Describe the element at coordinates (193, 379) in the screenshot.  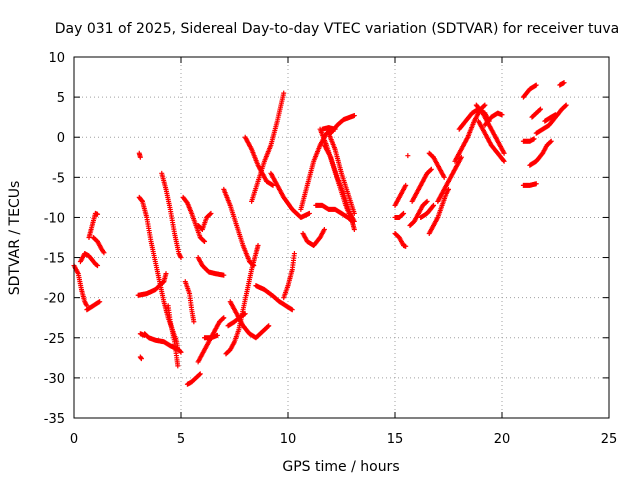
I see `series-arc18` at that location.